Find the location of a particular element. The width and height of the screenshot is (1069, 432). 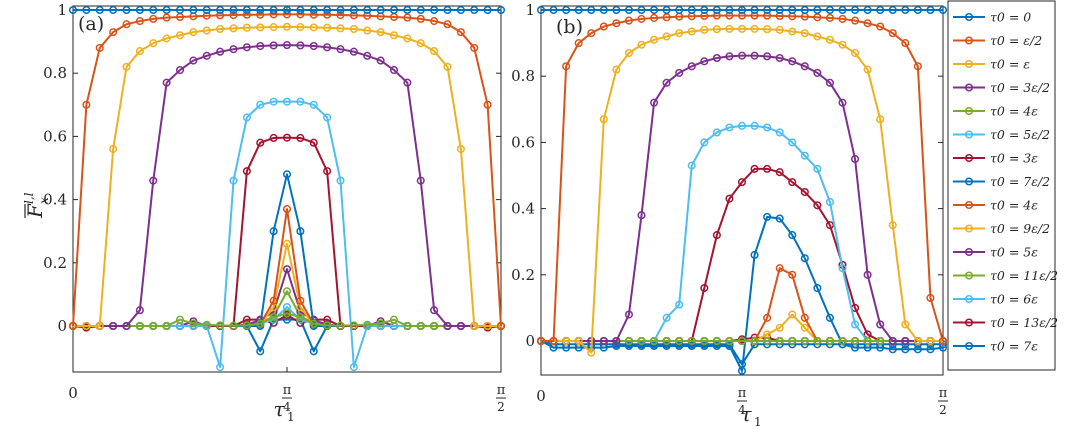

panel-a-label: (a) is located at coordinates (91, 24).